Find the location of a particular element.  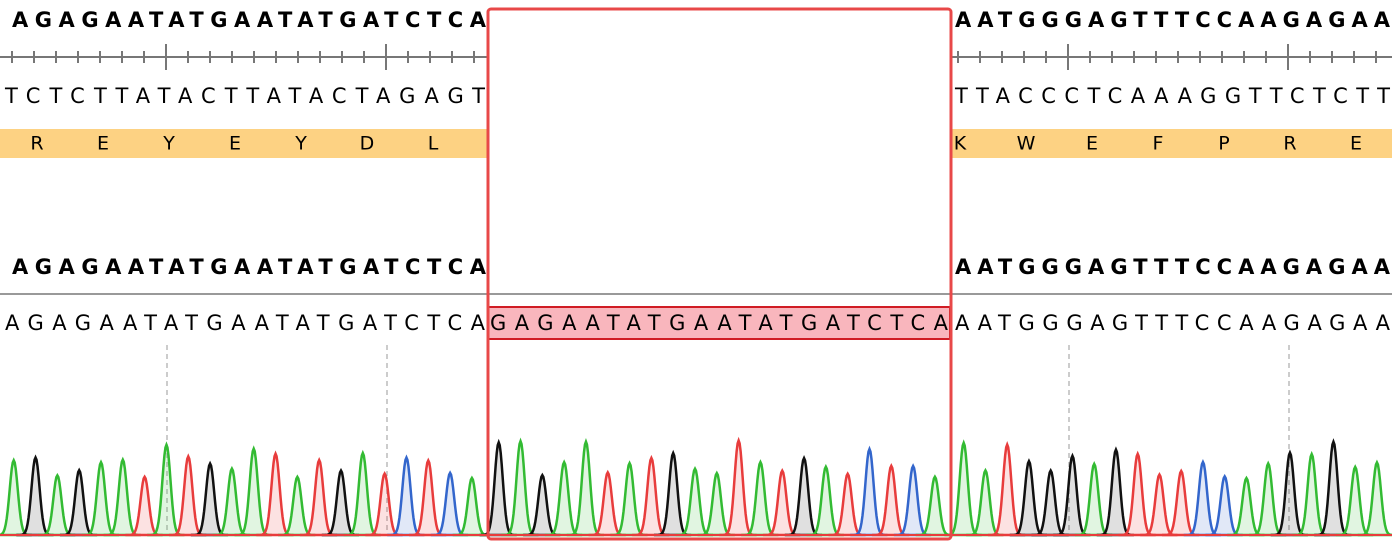

amino-acid: P is located at coordinates (1223, 144).